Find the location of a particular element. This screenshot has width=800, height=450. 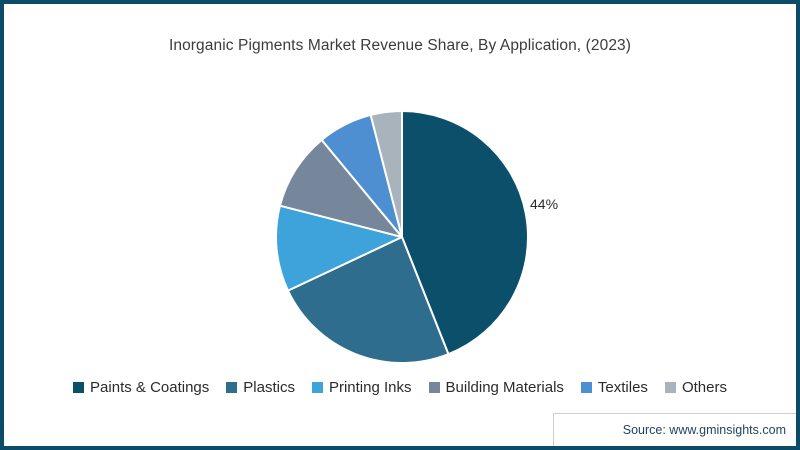

legend-item-plastics: Plastics is located at coordinates (260, 387).